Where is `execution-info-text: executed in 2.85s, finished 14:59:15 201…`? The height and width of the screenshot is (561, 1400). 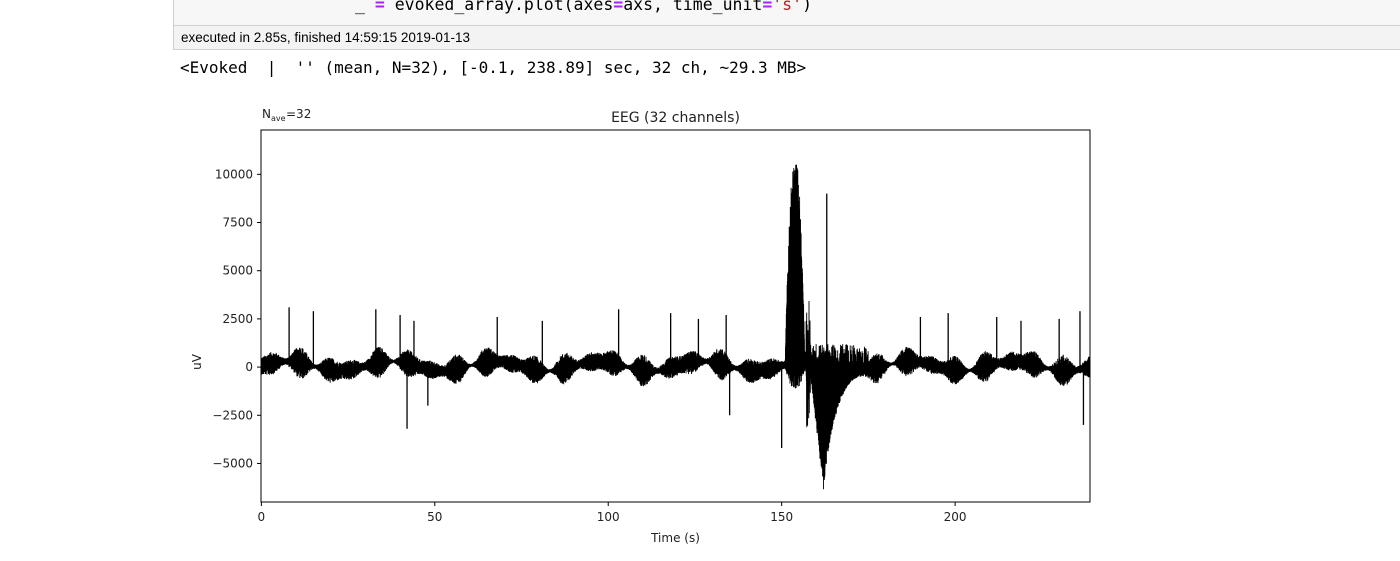
execution-info-text: executed in 2.85s, finished 14:59:15 201… is located at coordinates (325, 37).